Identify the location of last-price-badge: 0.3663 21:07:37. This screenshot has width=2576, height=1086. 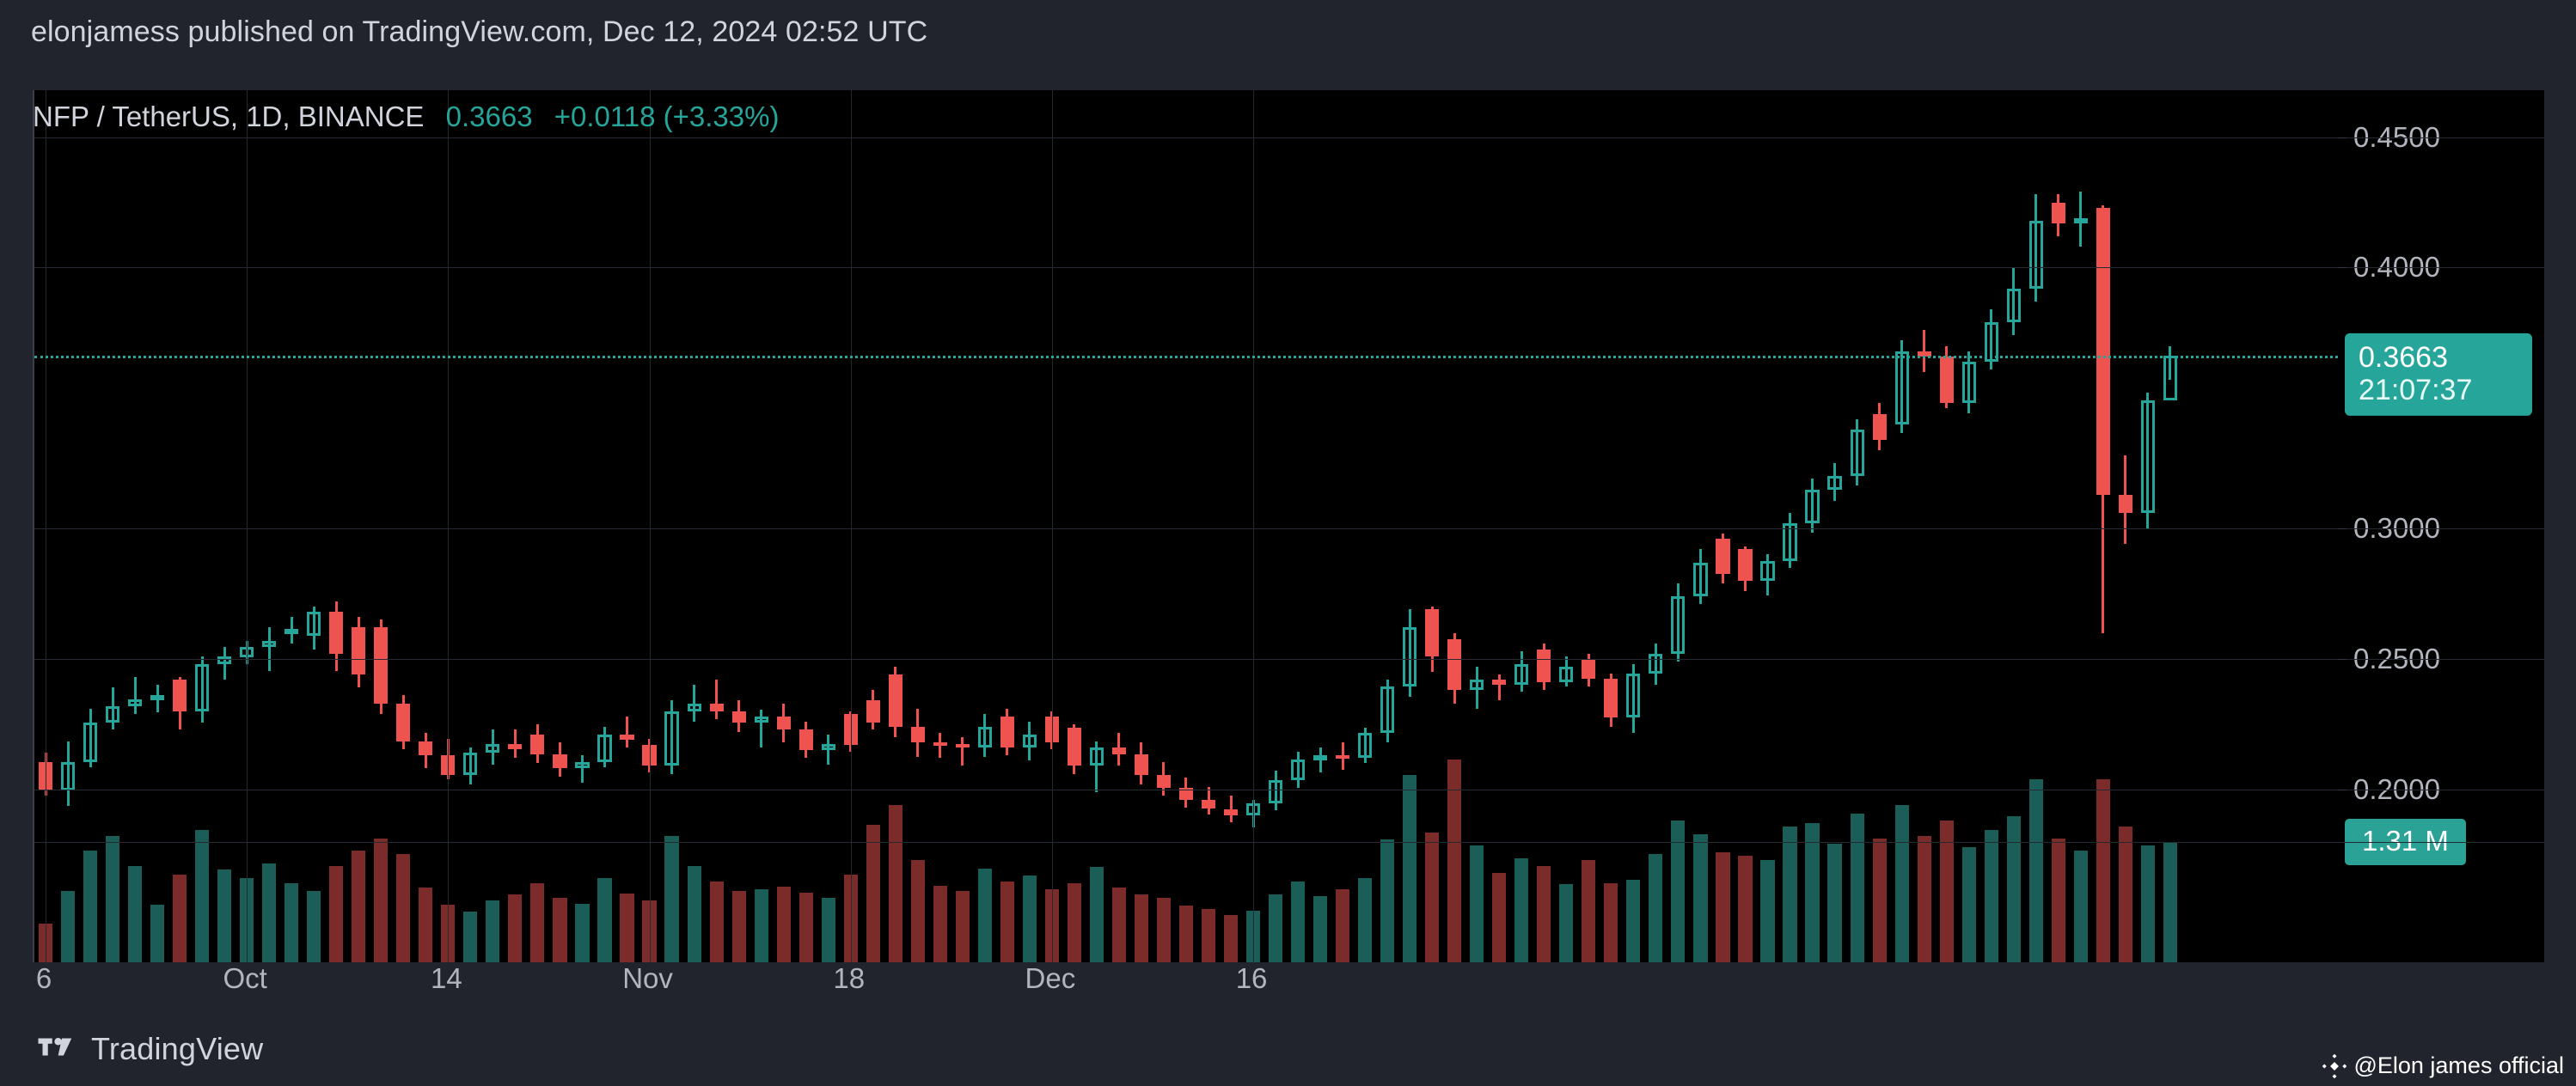
(2438, 374).